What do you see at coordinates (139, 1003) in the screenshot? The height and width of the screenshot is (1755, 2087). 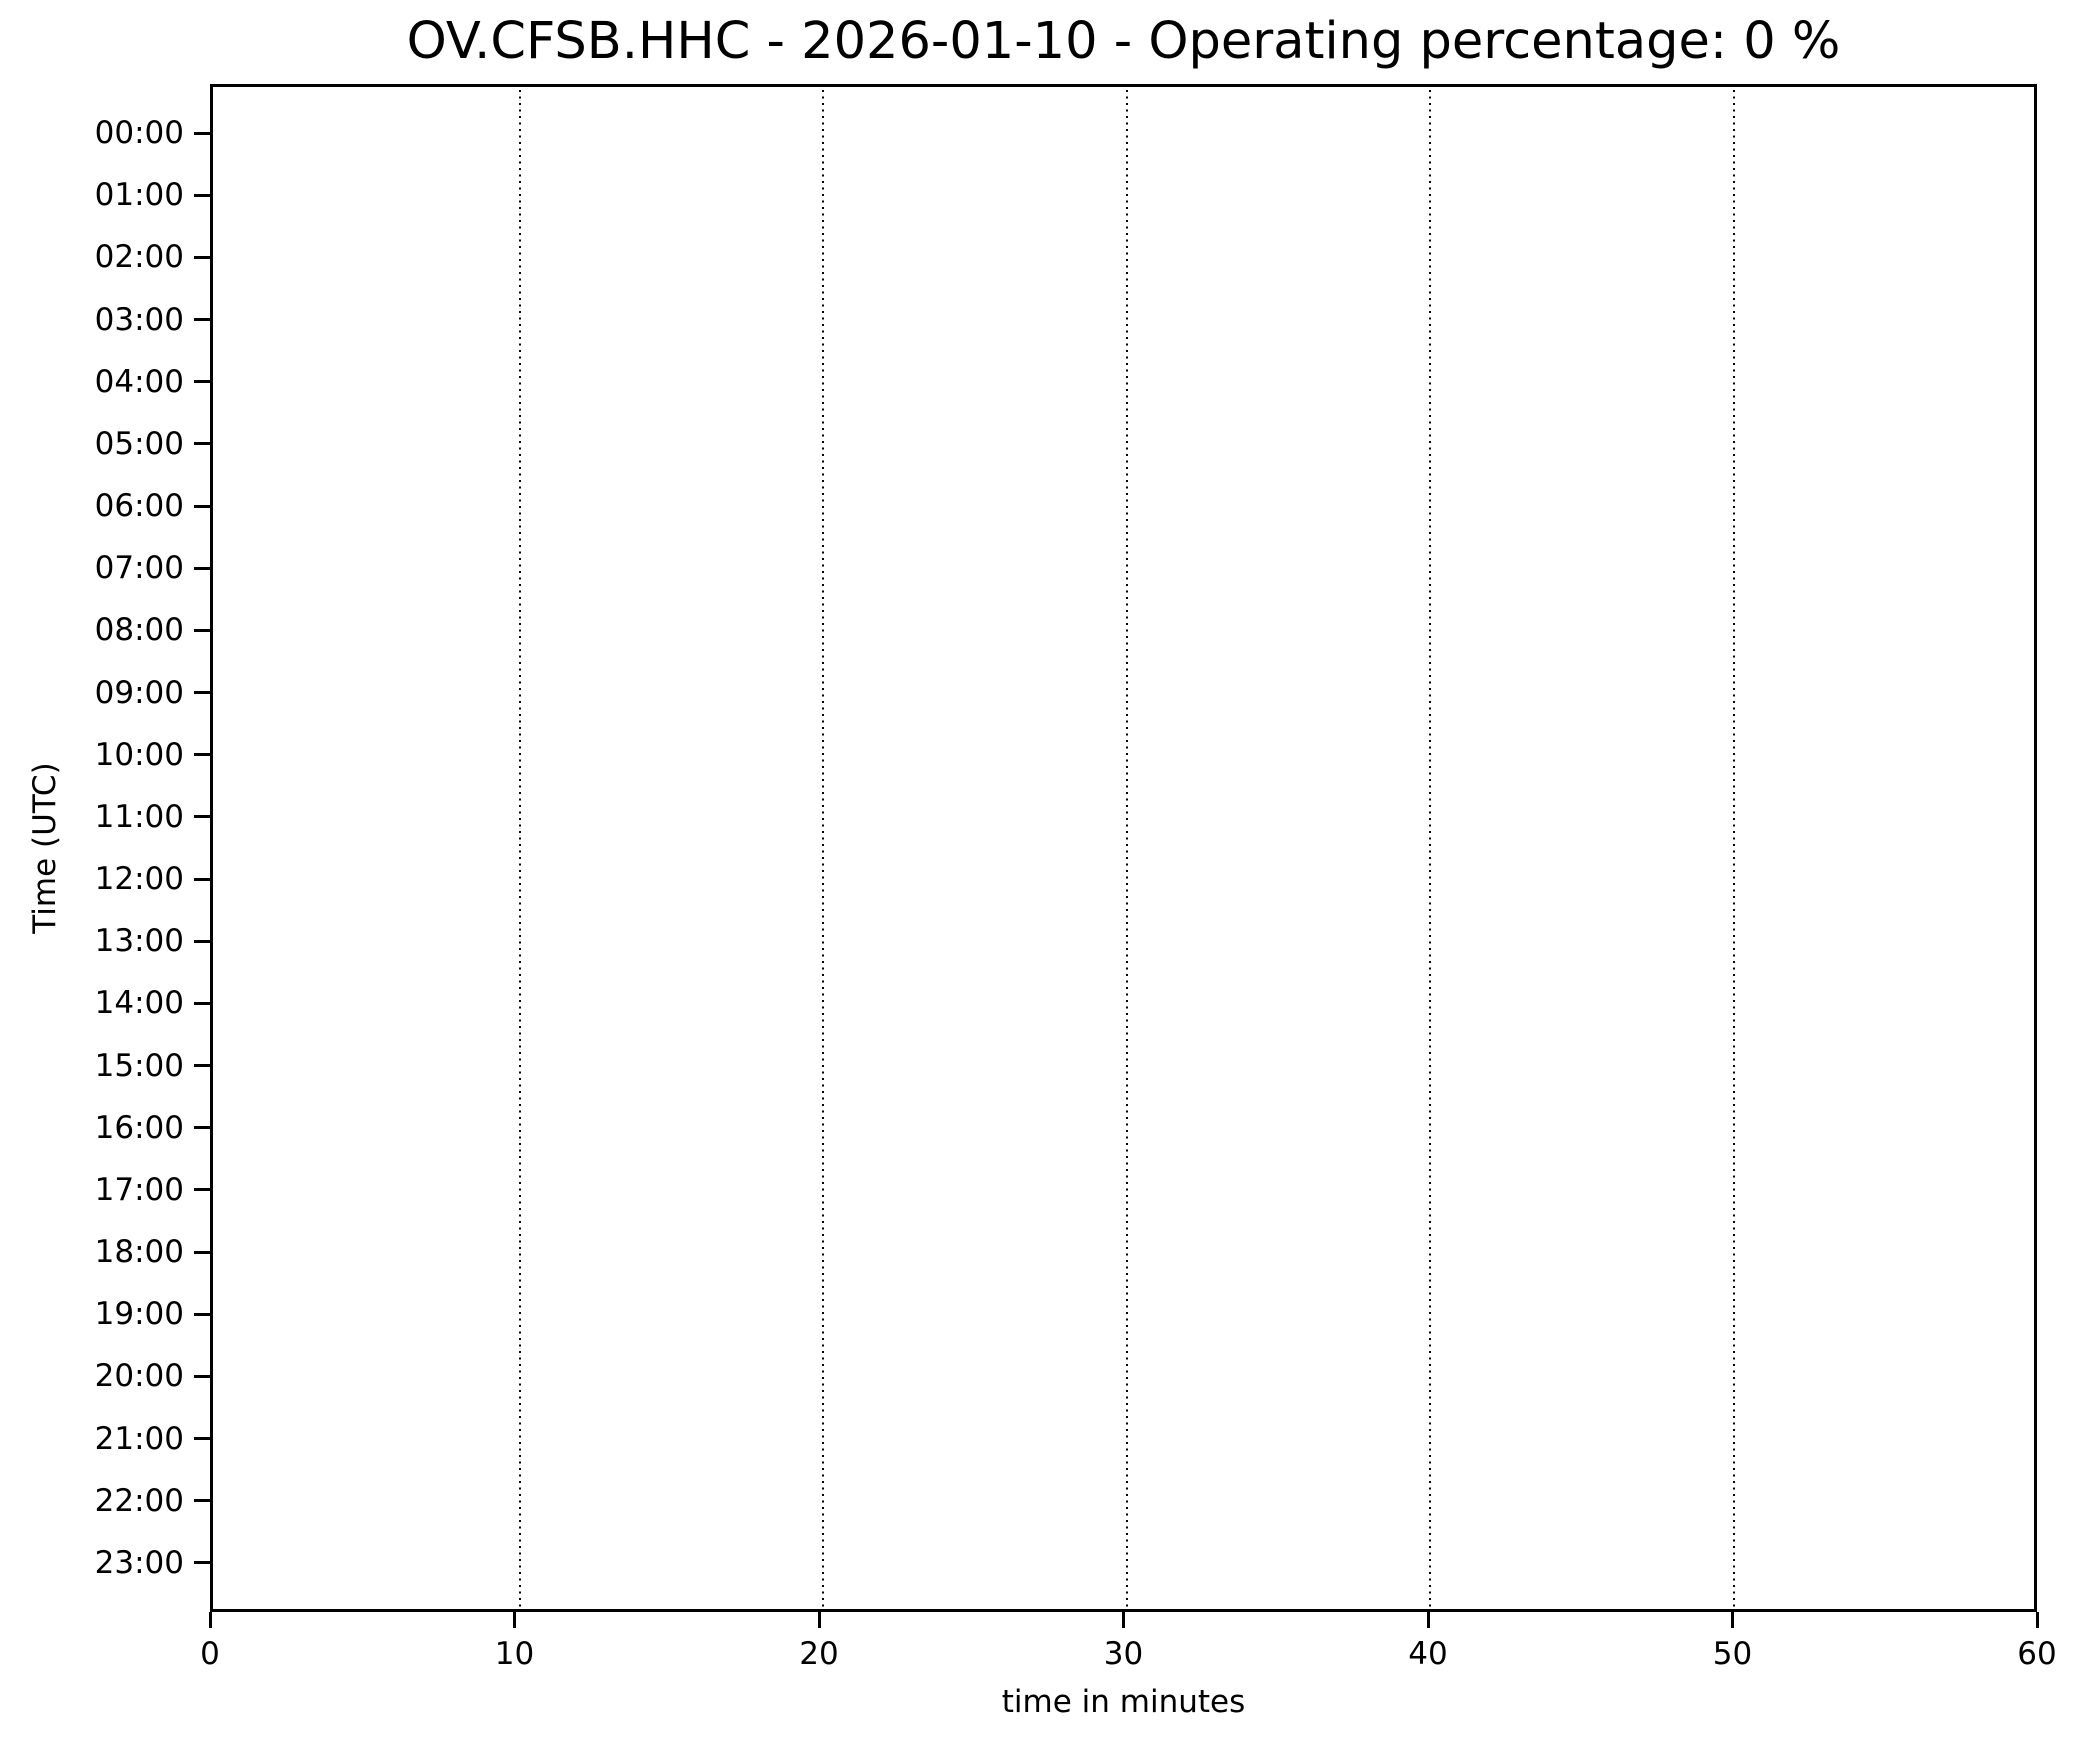 I see `y-tick-label: 14:00` at bounding box center [139, 1003].